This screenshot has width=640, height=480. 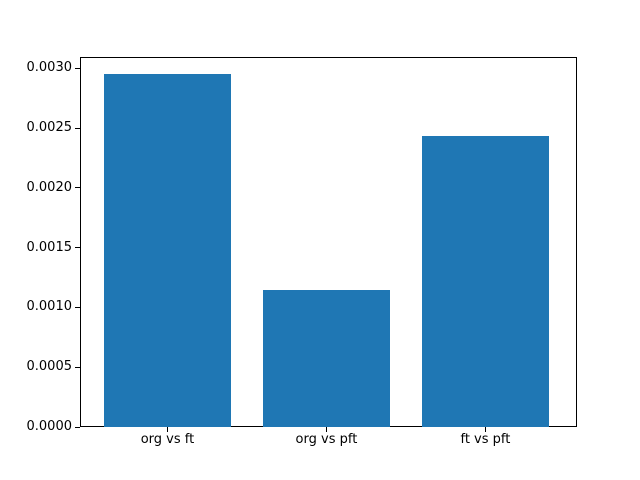 What do you see at coordinates (49, 247) in the screenshot?
I see `y-tick-label: 0.0015` at bounding box center [49, 247].